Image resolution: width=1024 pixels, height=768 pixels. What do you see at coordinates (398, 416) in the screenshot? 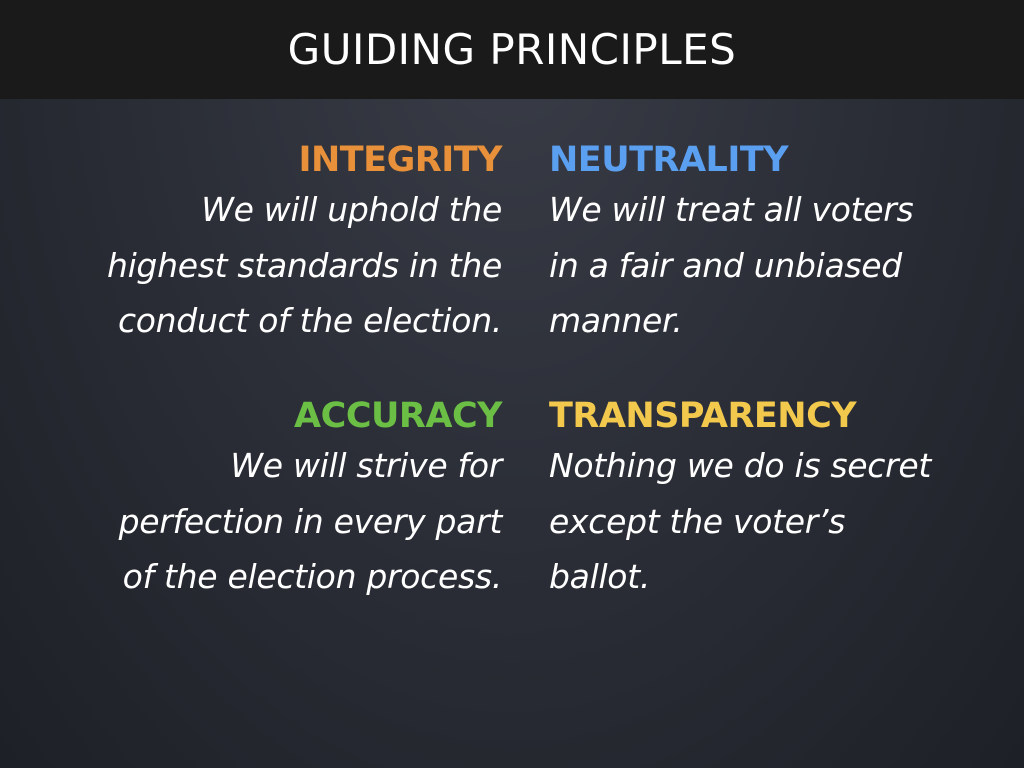
I see `principle-heading: ACCURACY` at bounding box center [398, 416].